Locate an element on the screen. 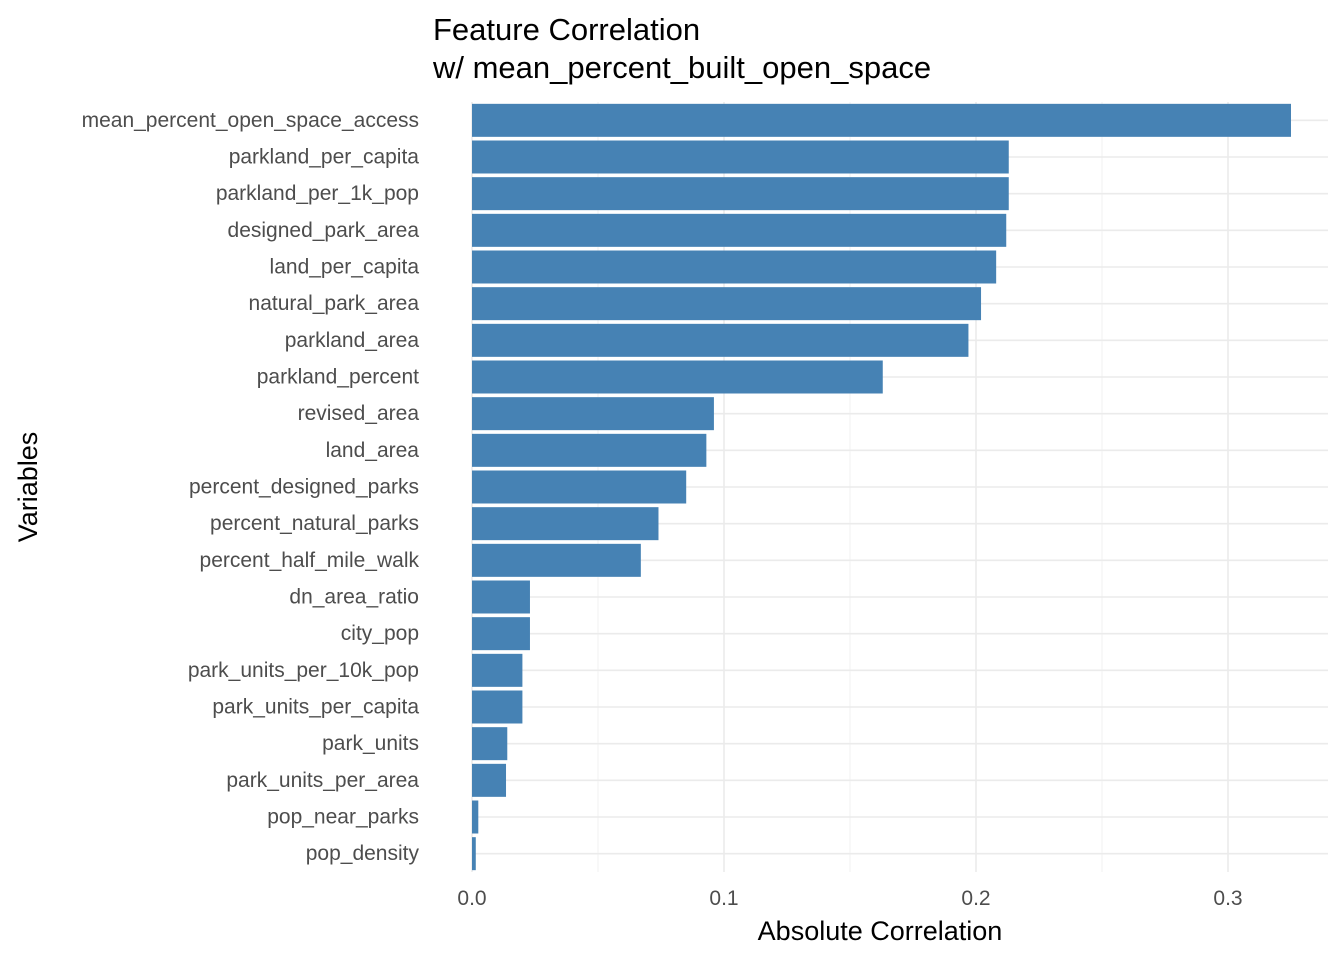 The height and width of the screenshot is (965, 1344). y-tick-label: revised_area is located at coordinates (359, 413).